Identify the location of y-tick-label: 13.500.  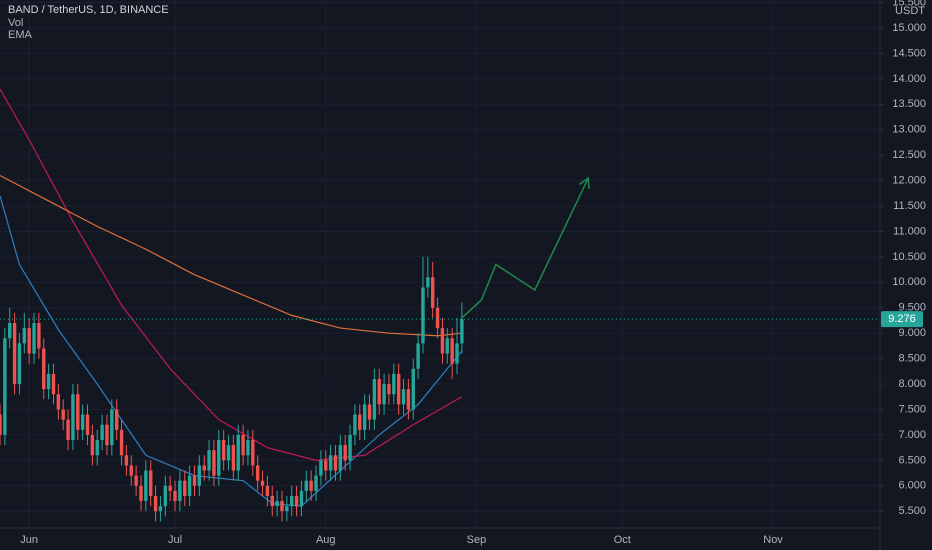
(909, 104).